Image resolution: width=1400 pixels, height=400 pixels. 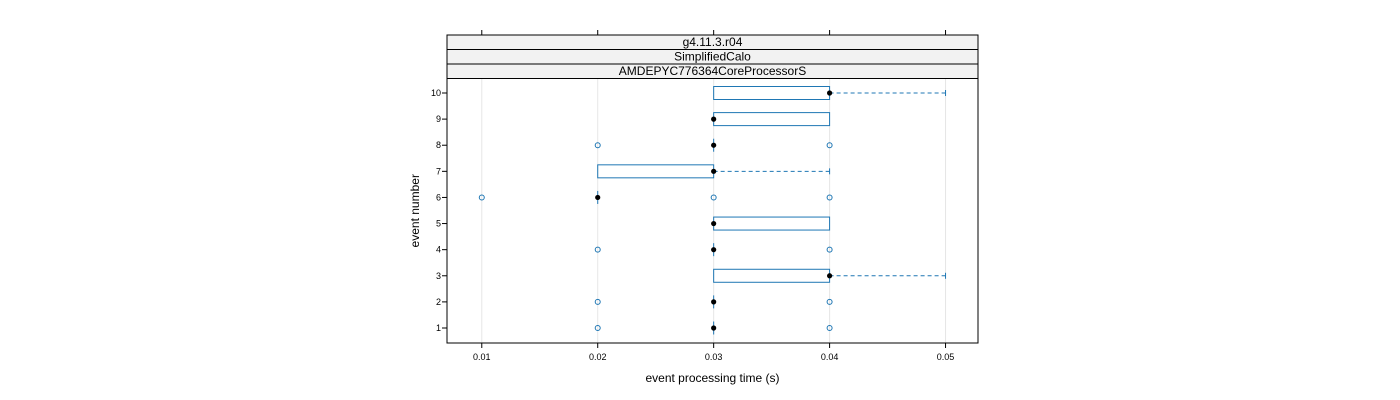 What do you see at coordinates (415, 210) in the screenshot?
I see `y-axis-title: event number` at bounding box center [415, 210].